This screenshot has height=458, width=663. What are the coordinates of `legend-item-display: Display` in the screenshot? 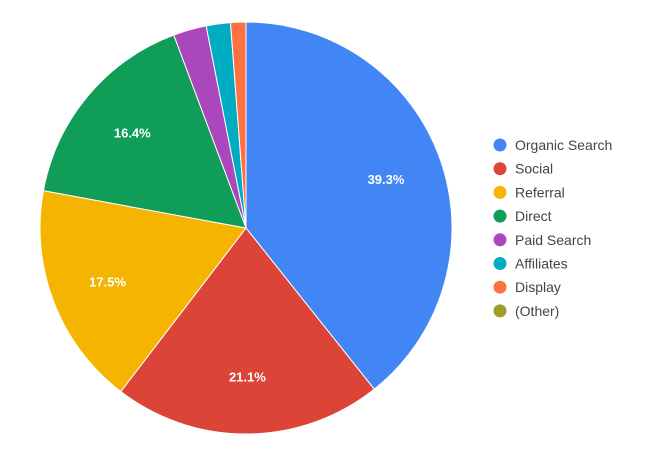 It's located at (527, 287).